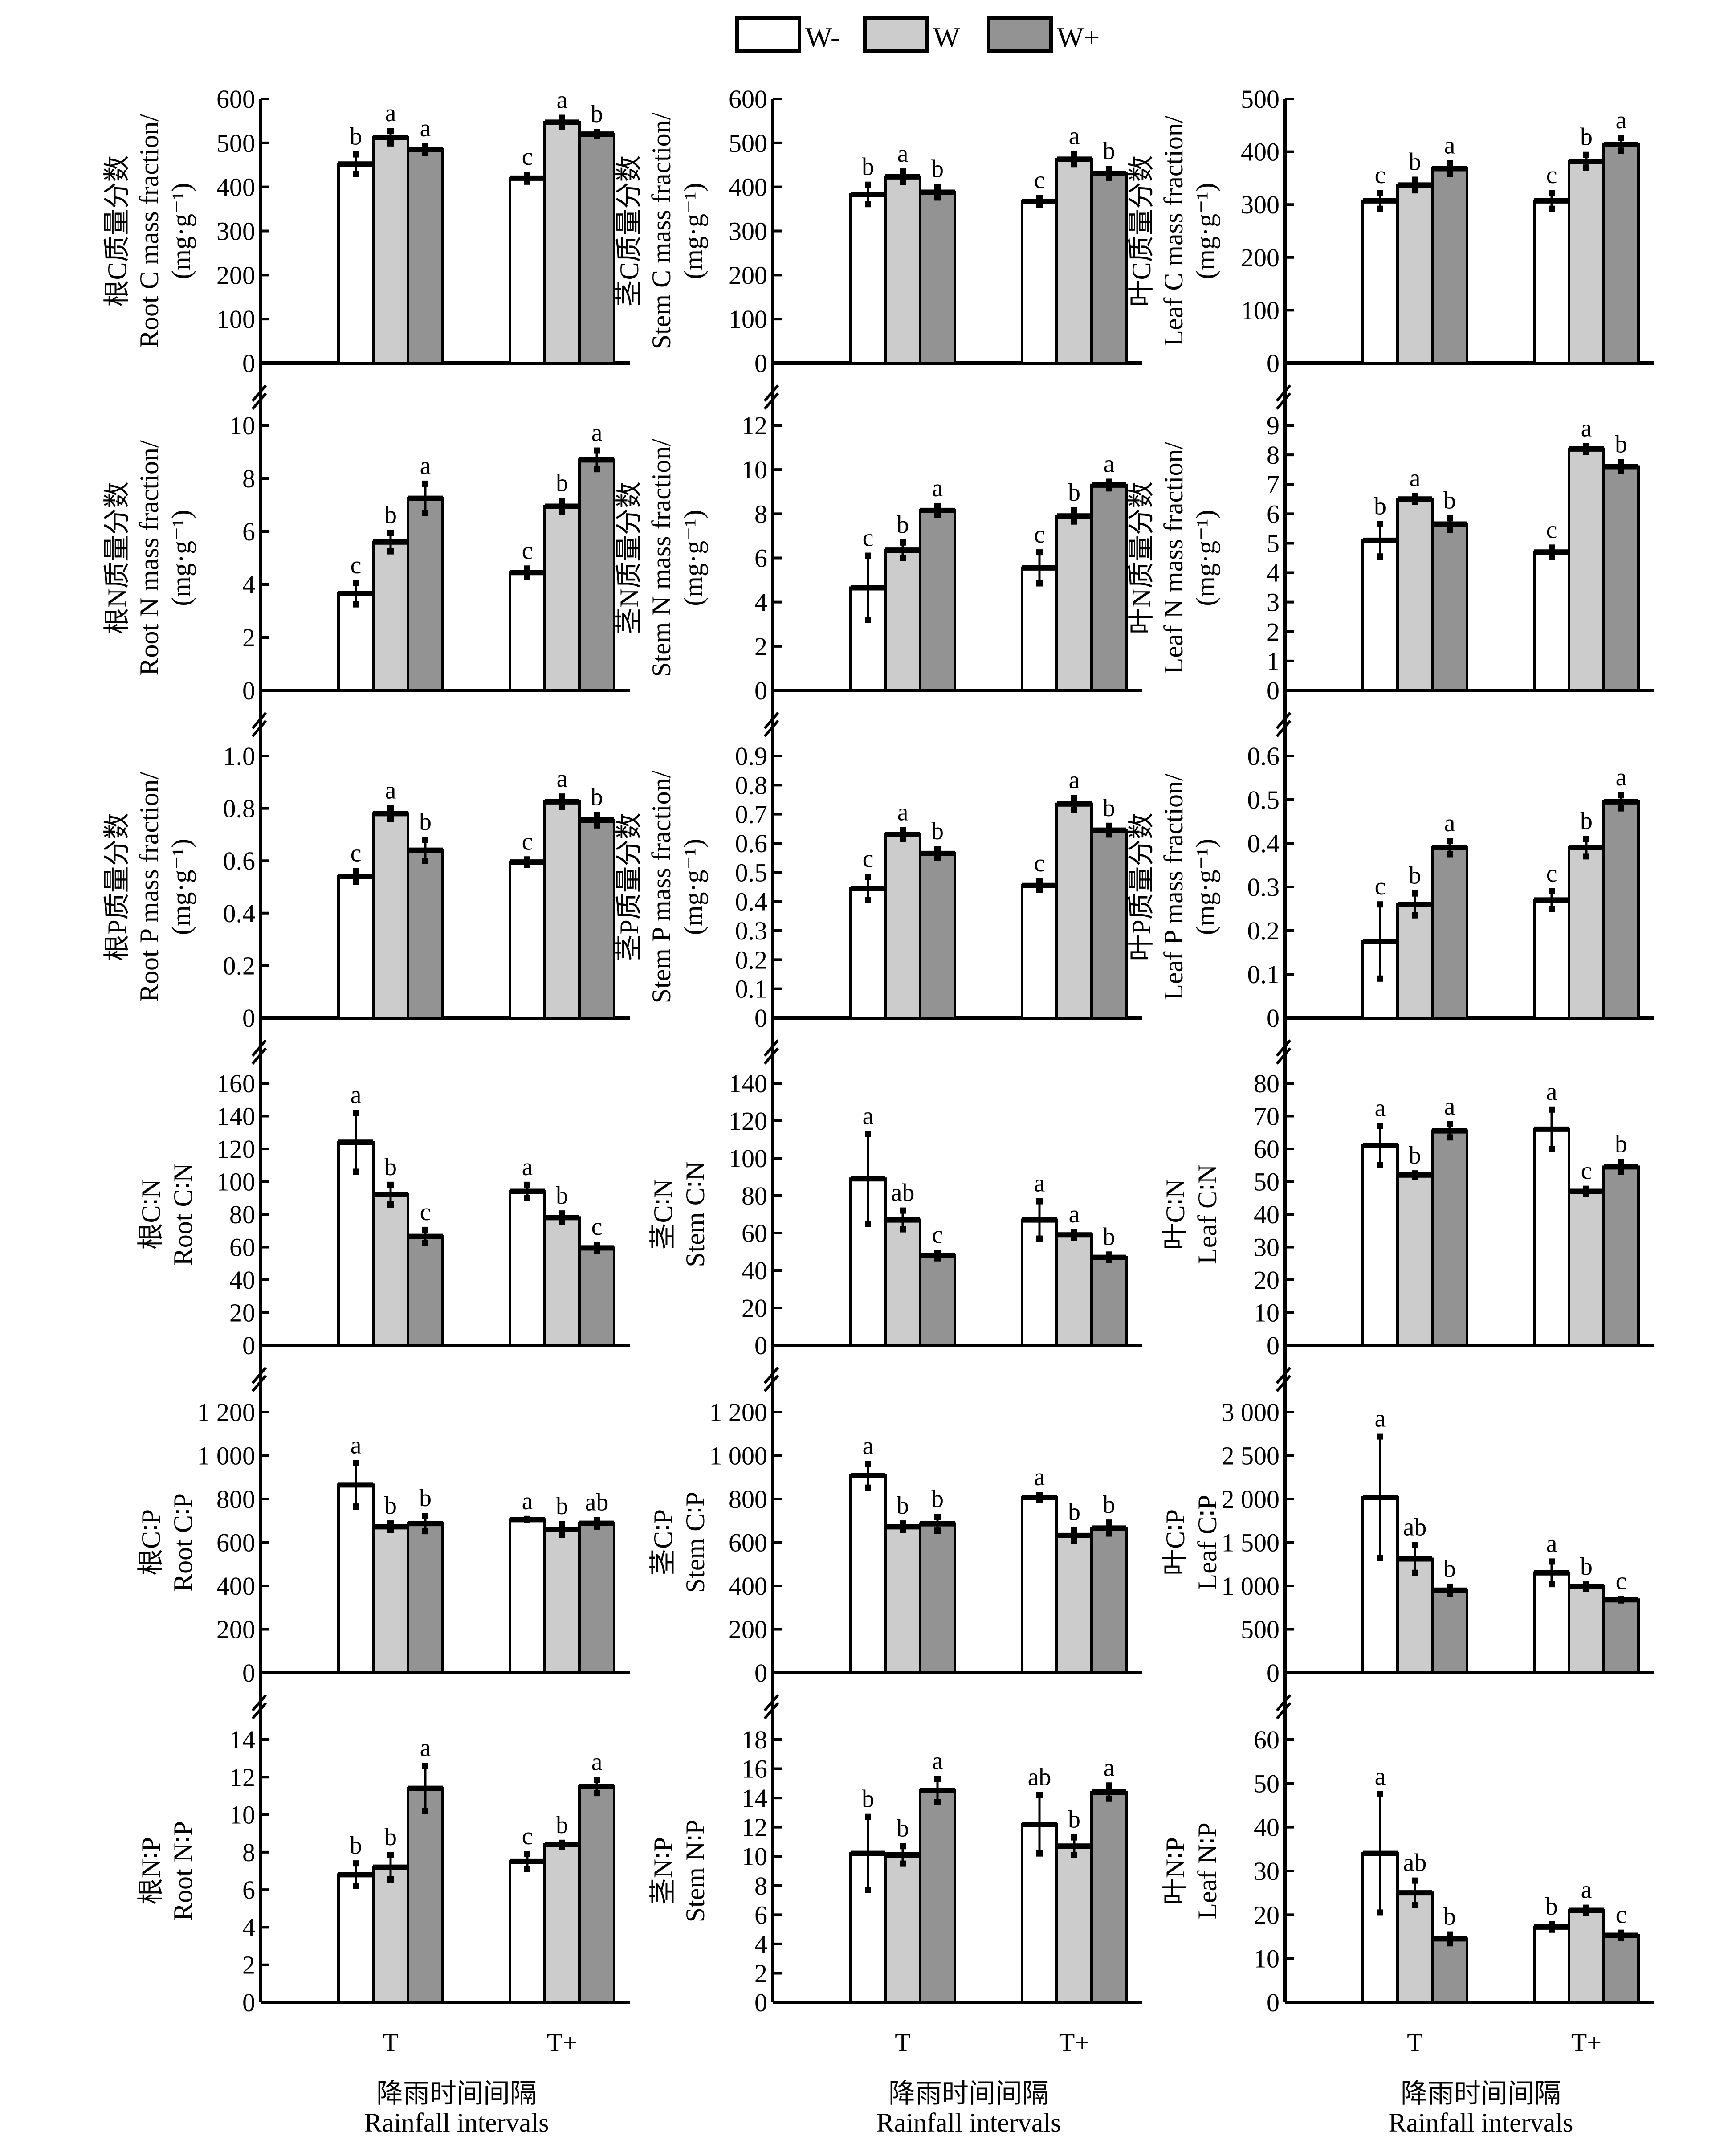 This screenshot has height=2136, width=1736. I want to click on y-axis-label-en: Leaf P mass fraction/, so click(1173, 887).